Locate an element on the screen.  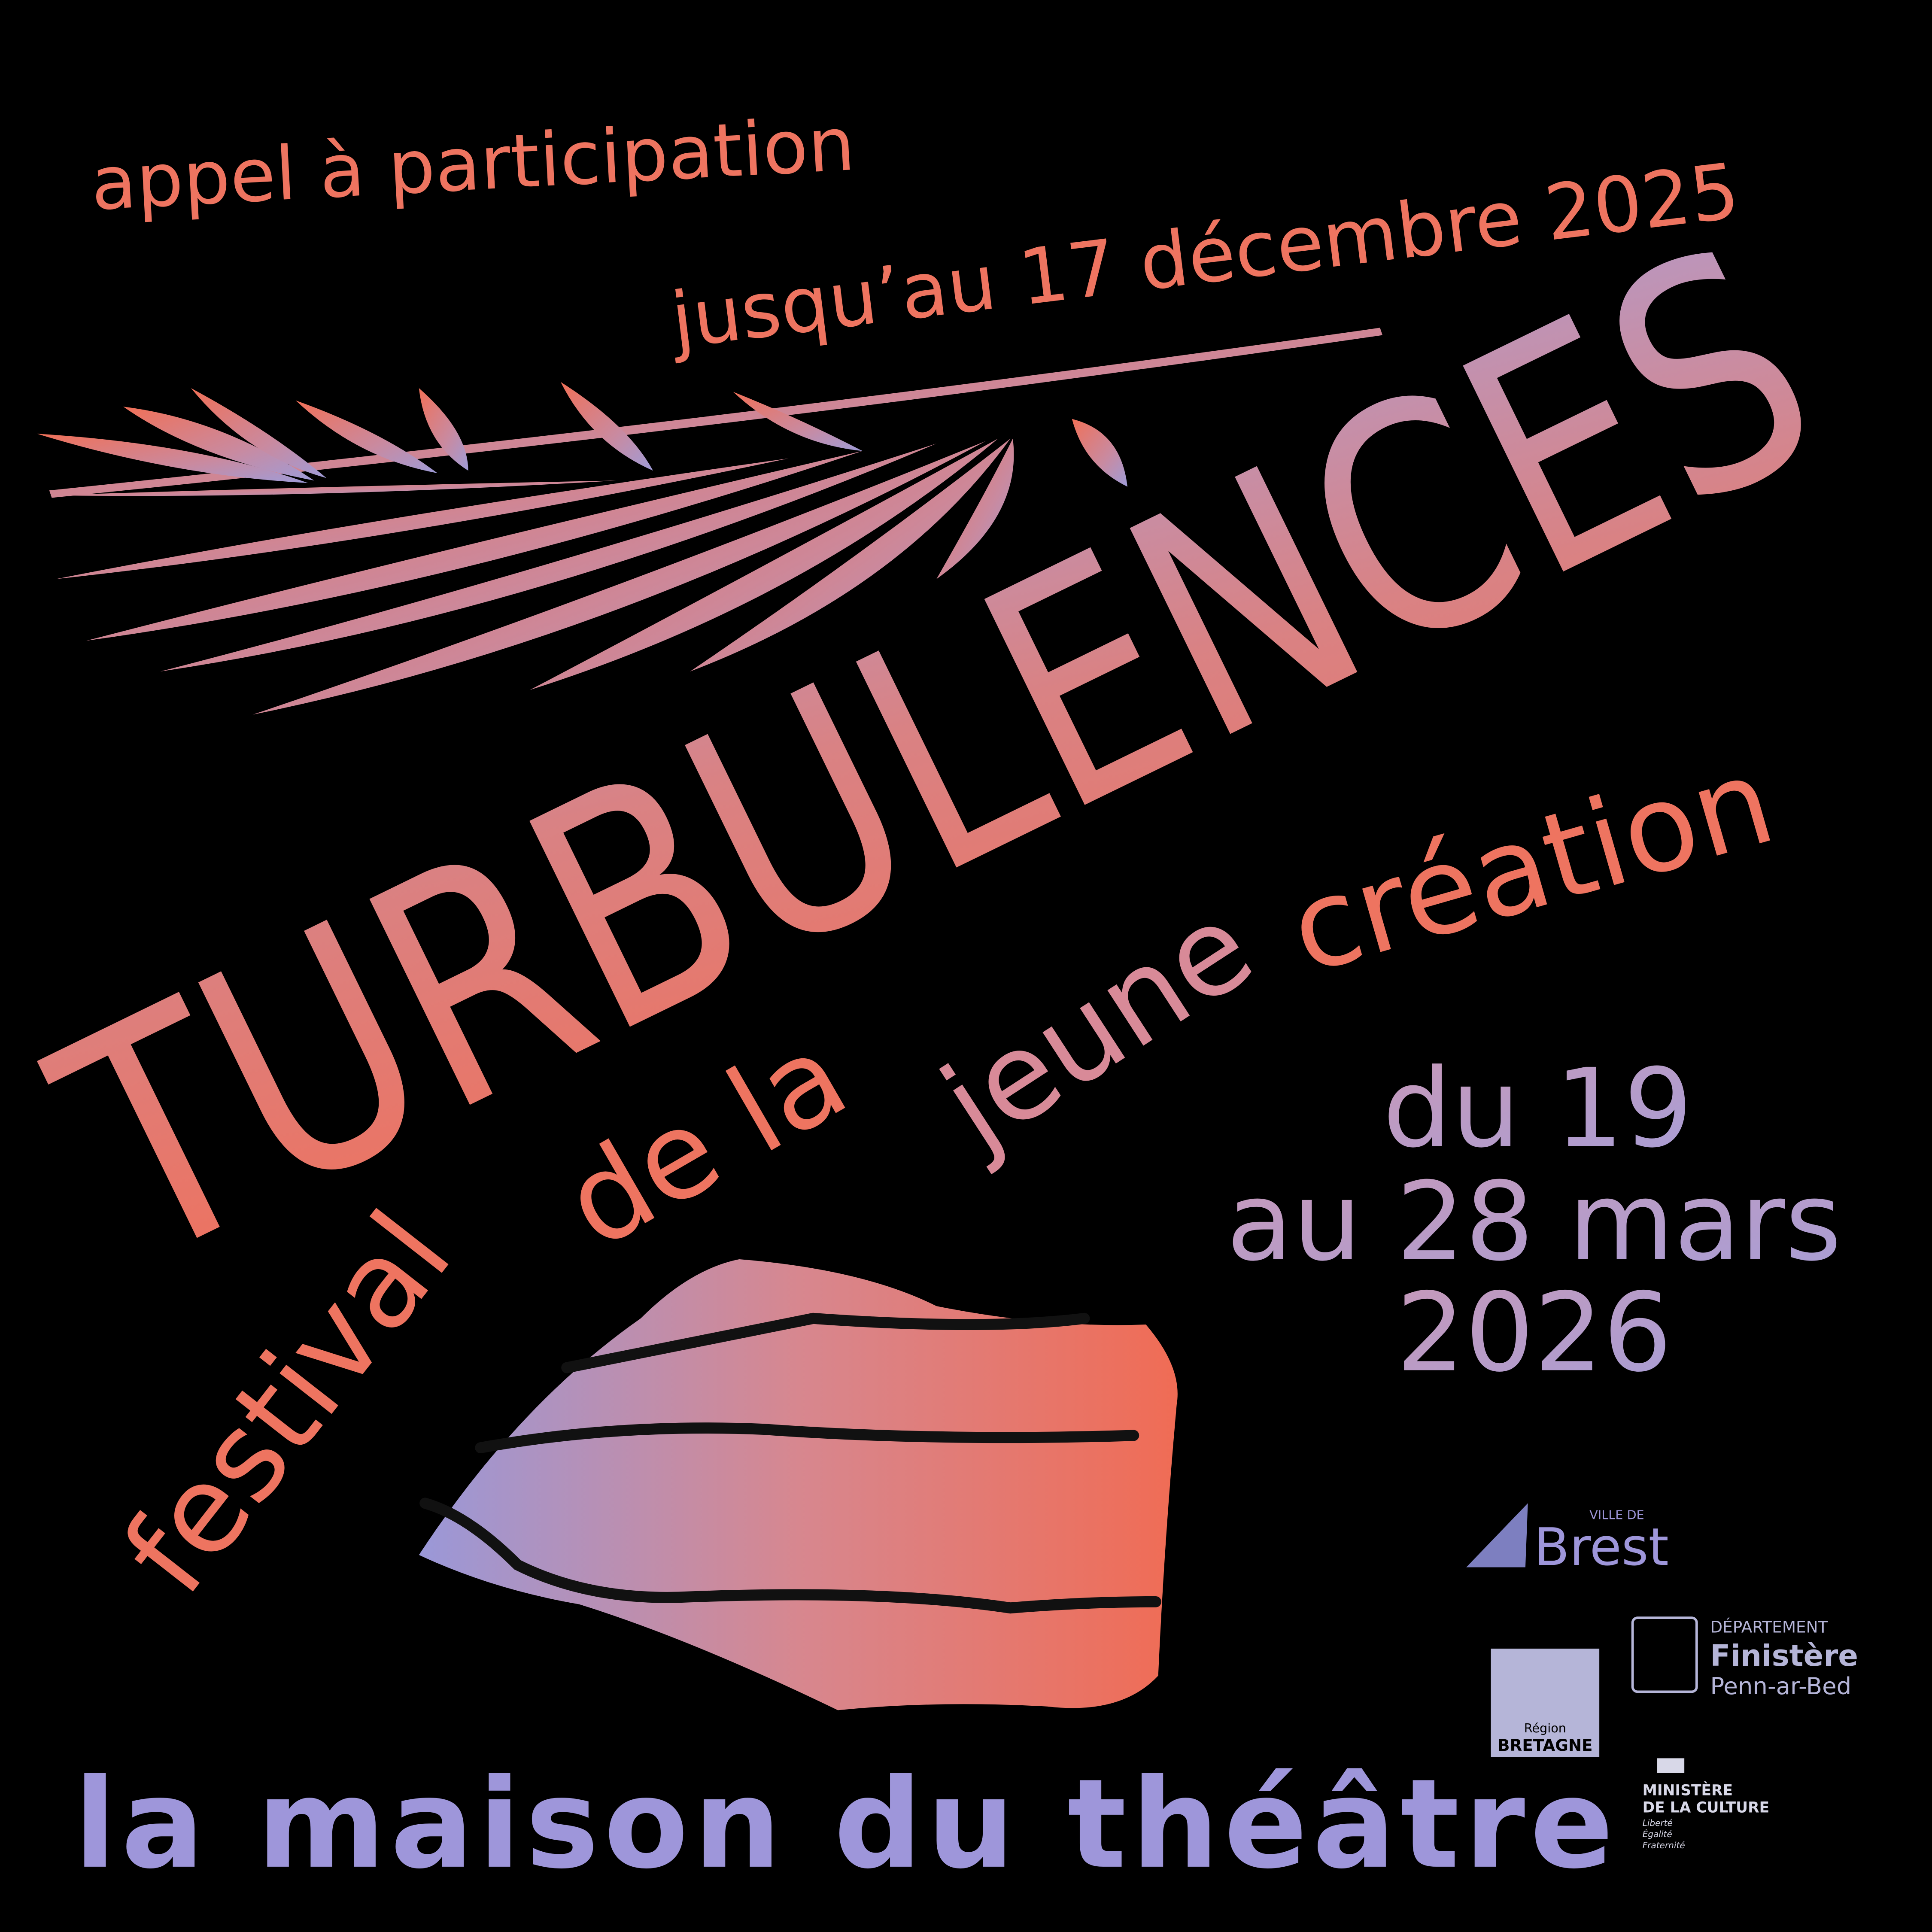
date-line: au 28 mars is located at coordinates (1535, 1222).